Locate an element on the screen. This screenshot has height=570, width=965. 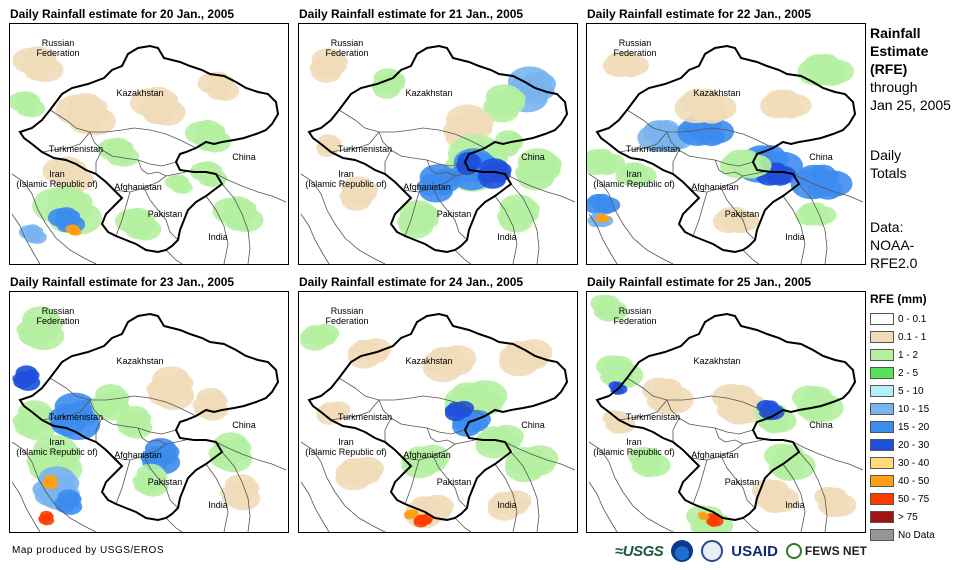
map-credit: Map produced by USGS/EROS is located at coordinates (88, 550).